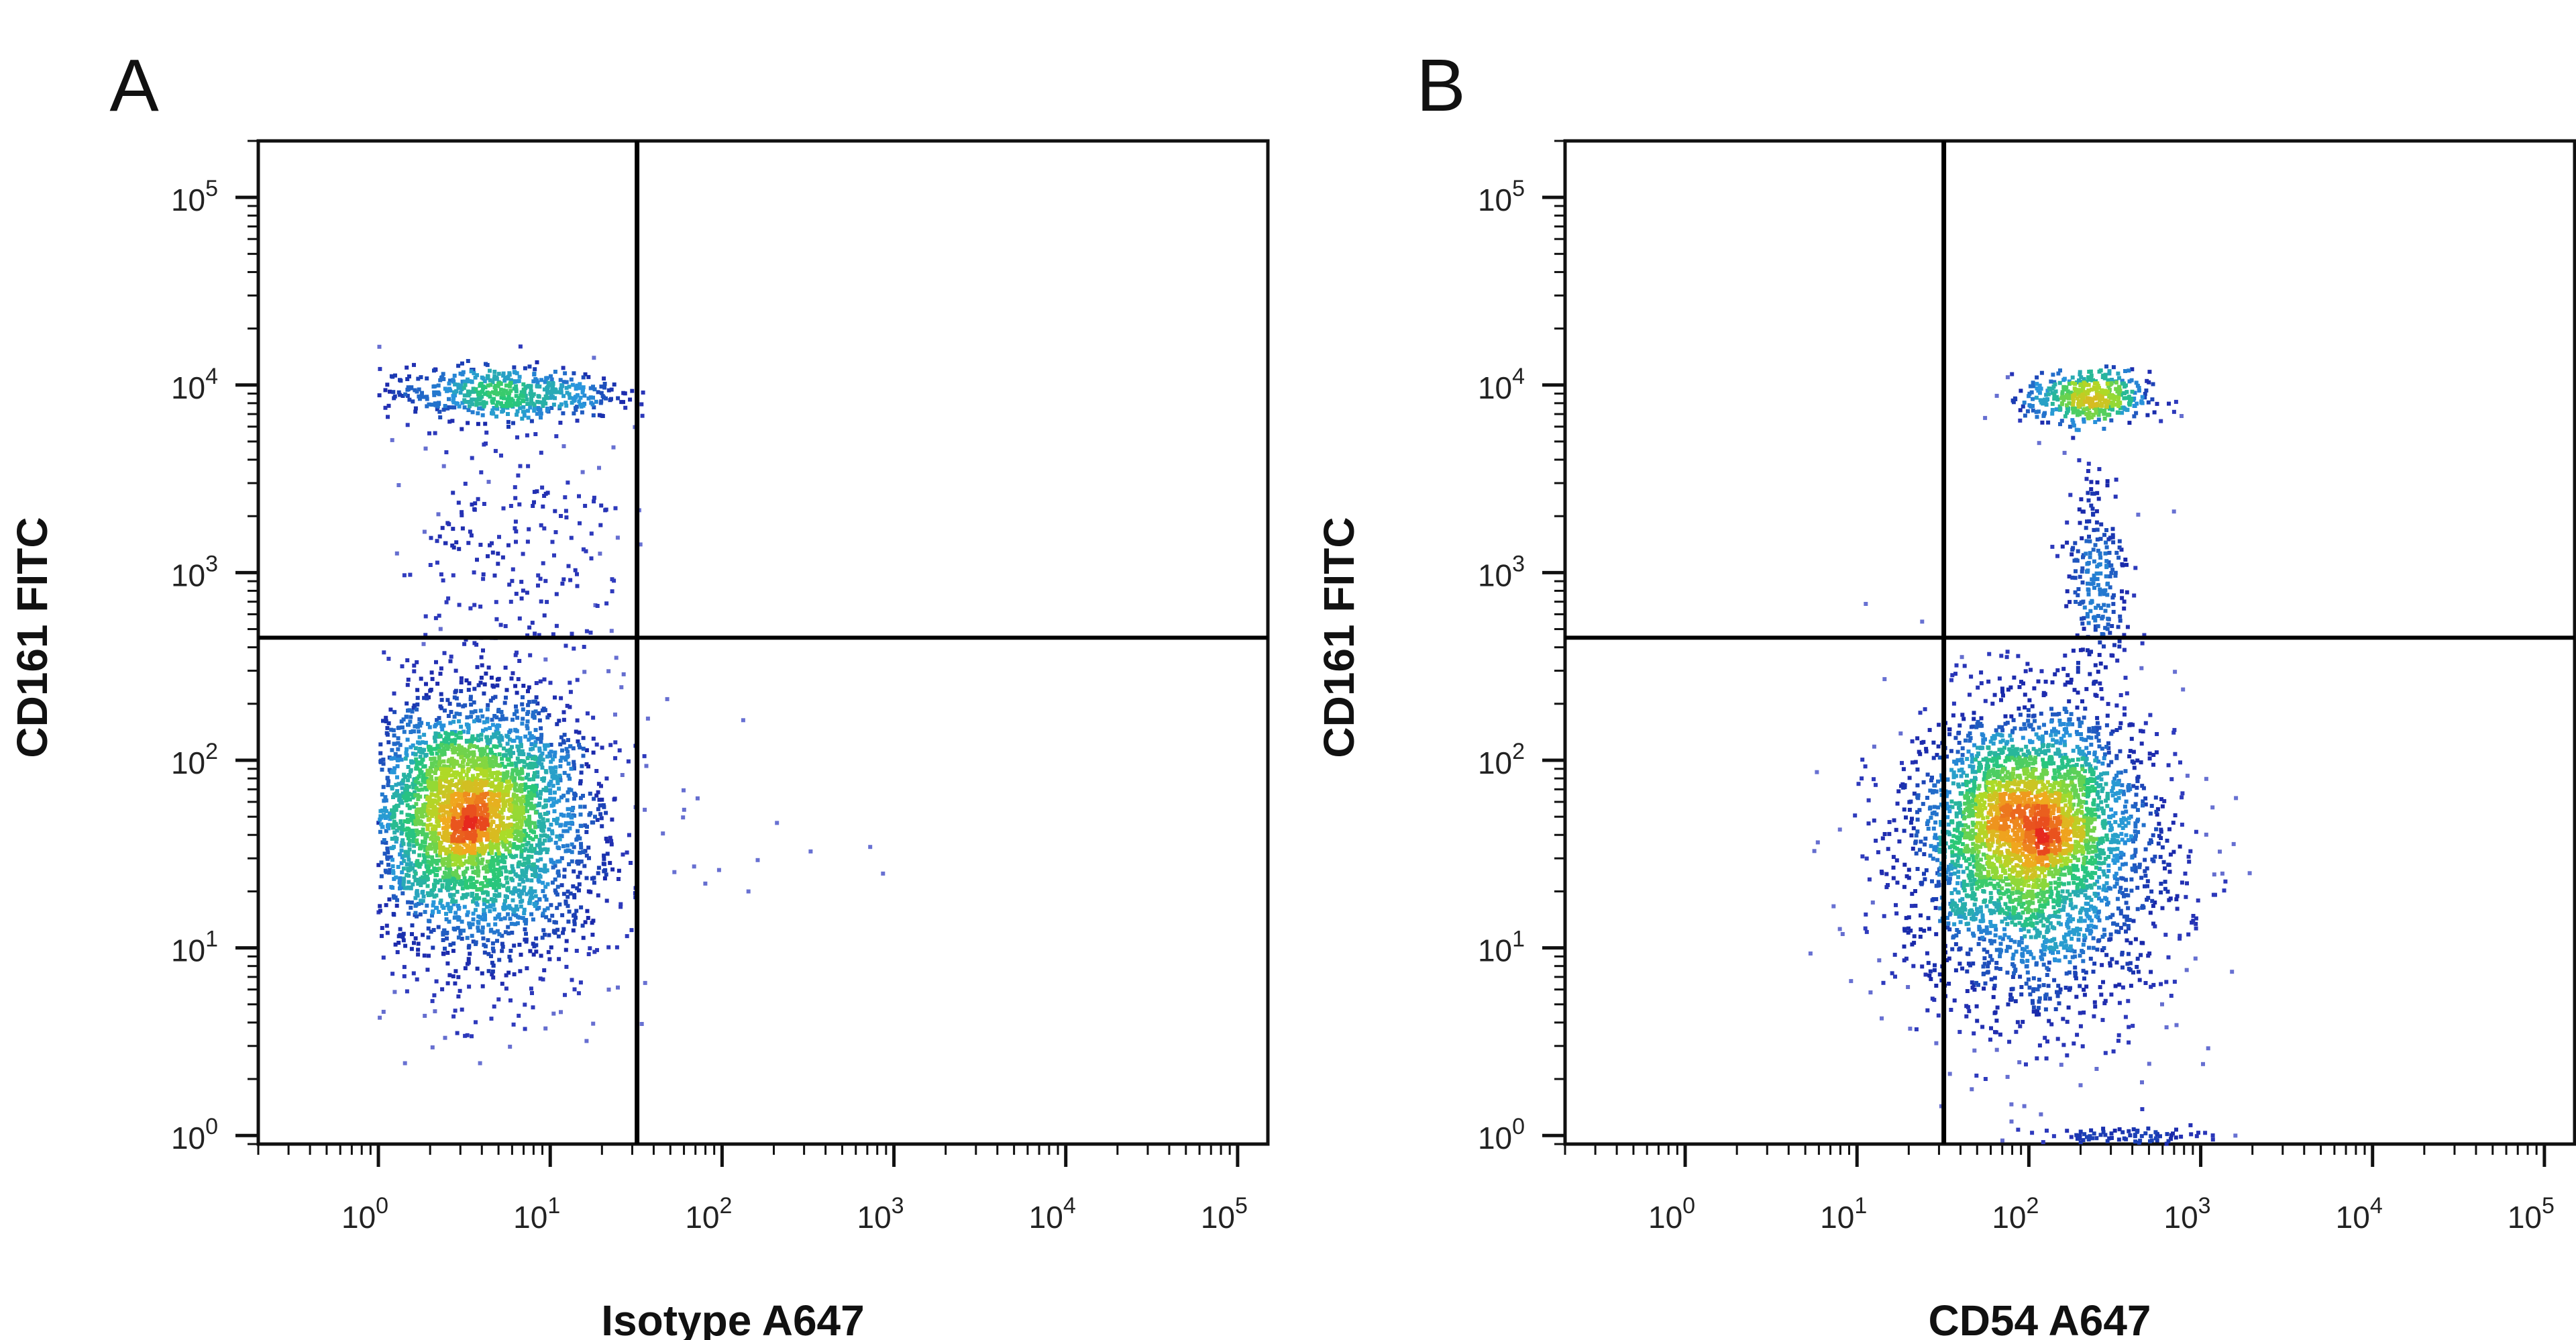 This screenshot has height=1340, width=2576. Describe the element at coordinates (194, 571) in the screenshot. I see `y-tick-label: 103` at that location.